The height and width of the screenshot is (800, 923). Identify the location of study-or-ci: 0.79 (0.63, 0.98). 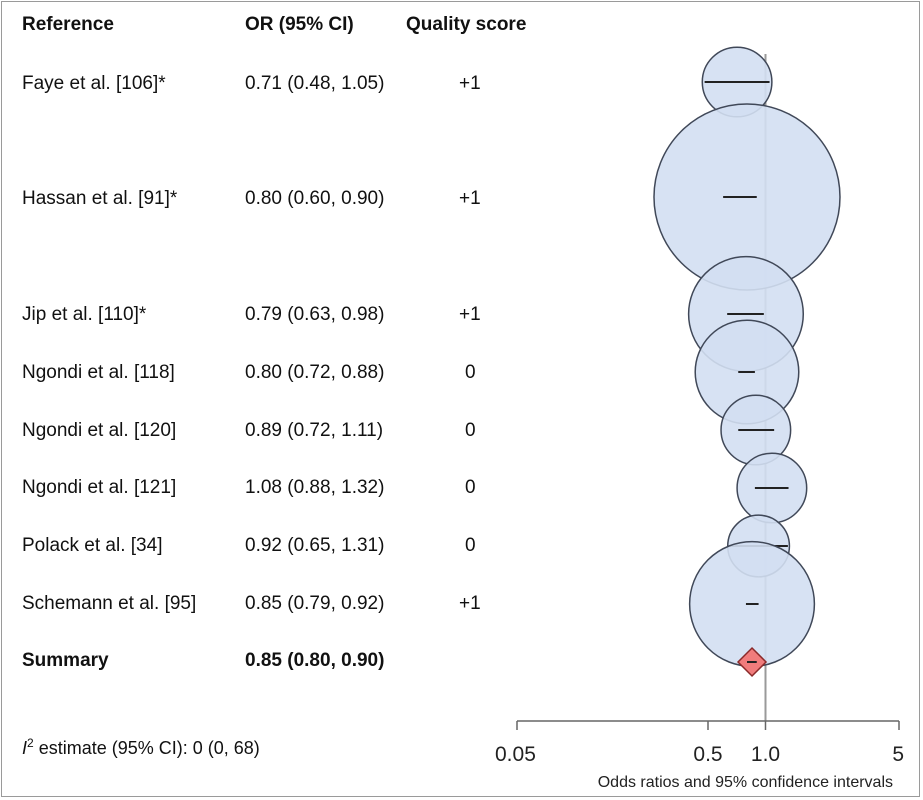
(315, 314).